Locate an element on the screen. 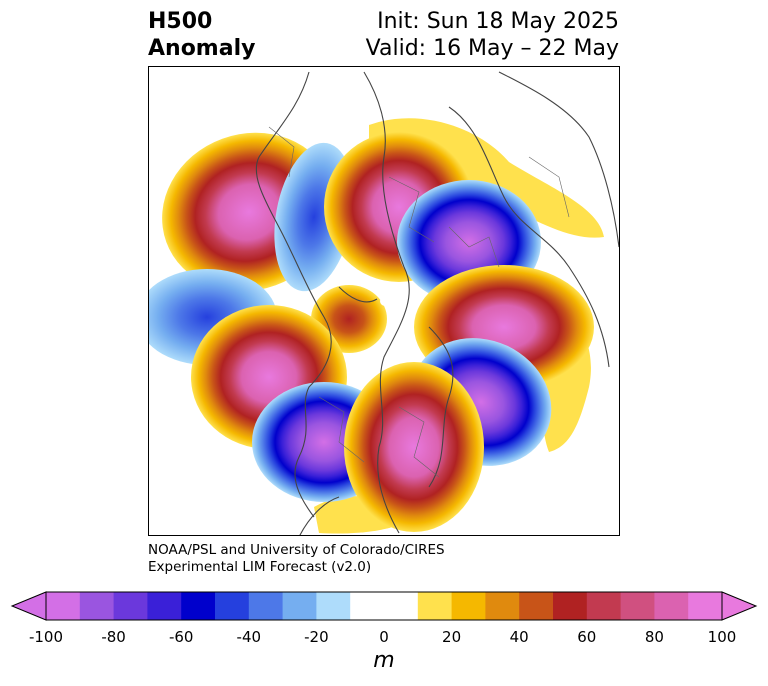 The image size is (768, 686). positive-anomaly-north-america is located at coordinates (414, 447).